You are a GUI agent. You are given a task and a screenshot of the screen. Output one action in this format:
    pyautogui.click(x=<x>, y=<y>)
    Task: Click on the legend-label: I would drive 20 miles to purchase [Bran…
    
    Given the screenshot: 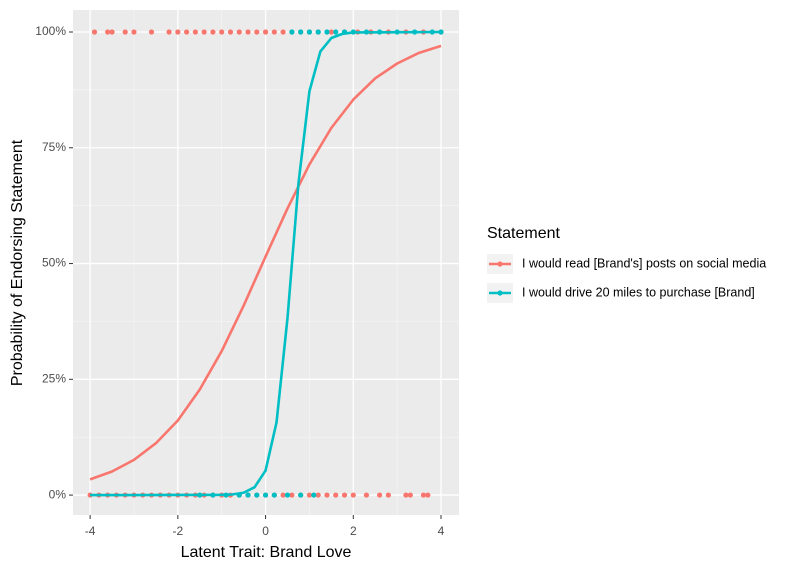 What is the action you would take?
    pyautogui.click(x=638, y=292)
    